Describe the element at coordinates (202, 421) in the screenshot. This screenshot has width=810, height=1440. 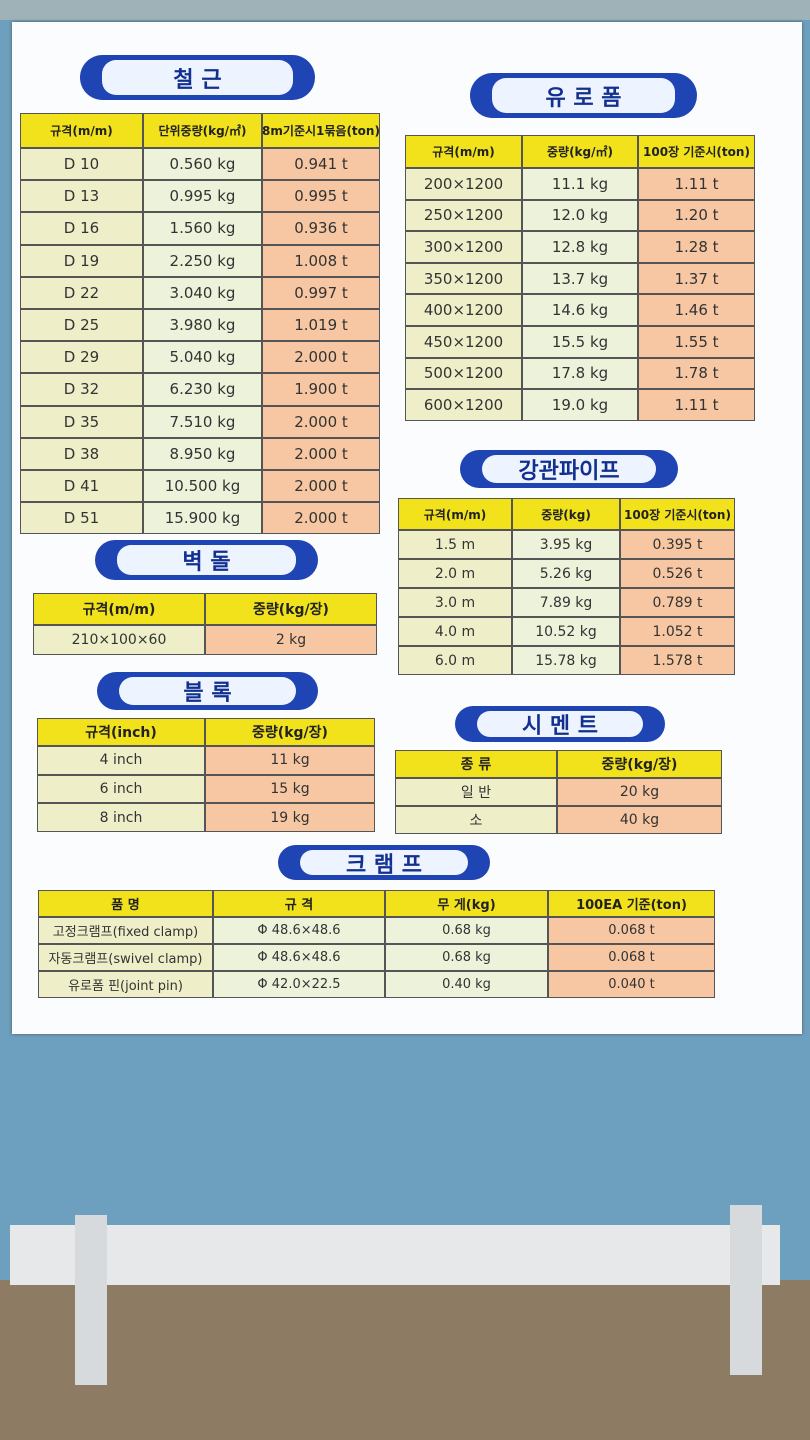
I see `table-cell: 7.510 kg` at that location.